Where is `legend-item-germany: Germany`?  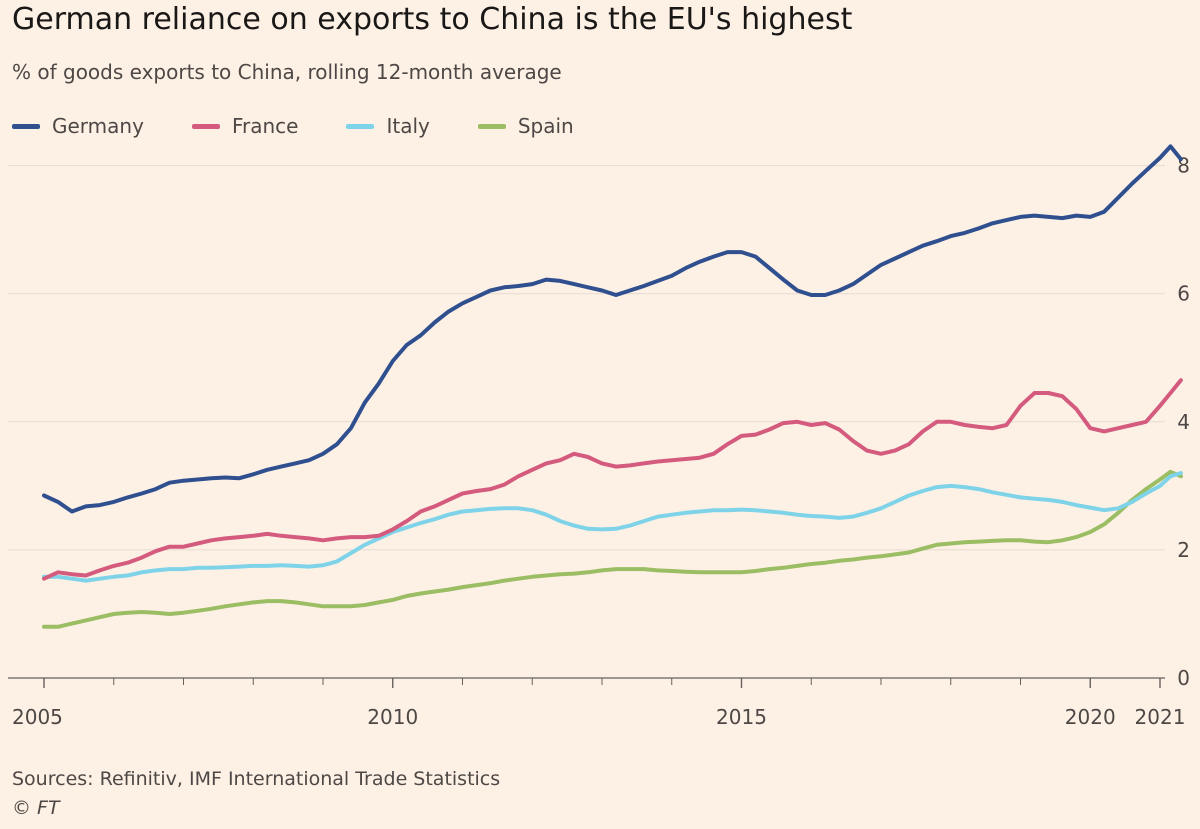 legend-item-germany: Germany is located at coordinates (78, 126).